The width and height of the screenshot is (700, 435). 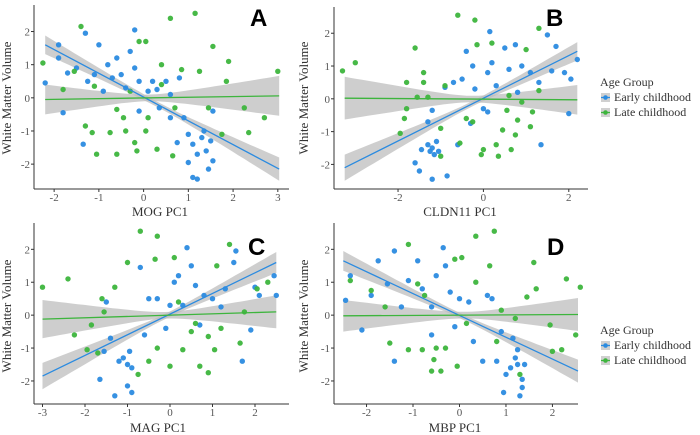 What do you see at coordinates (652, 345) in the screenshot?
I see `legend-item-early: Early childhood` at bounding box center [652, 345].